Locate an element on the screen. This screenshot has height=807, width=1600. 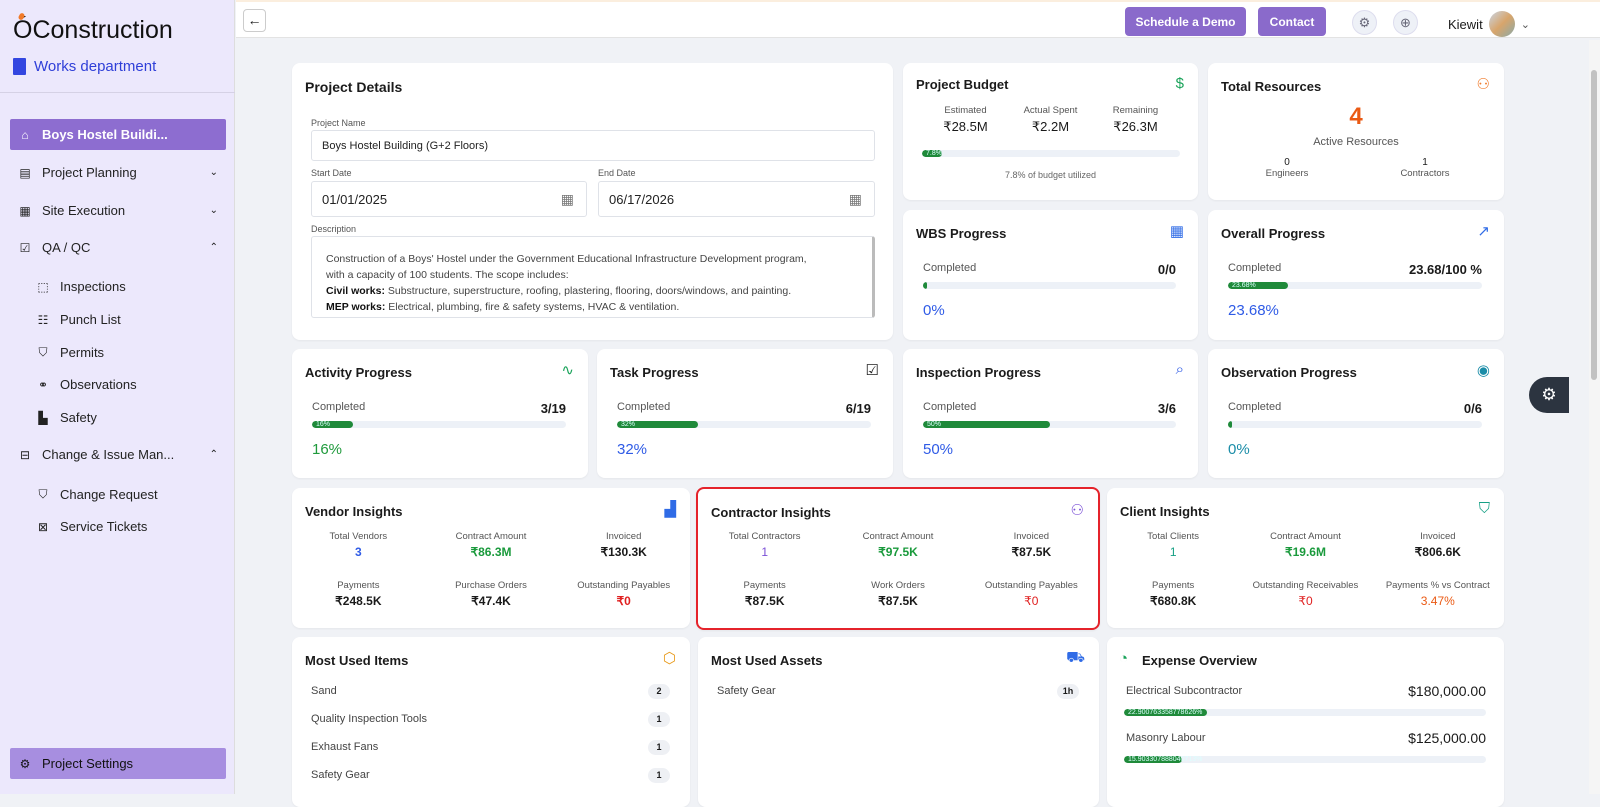
end-date-input: 06/17/2026 ▦ is located at coordinates (736, 199).